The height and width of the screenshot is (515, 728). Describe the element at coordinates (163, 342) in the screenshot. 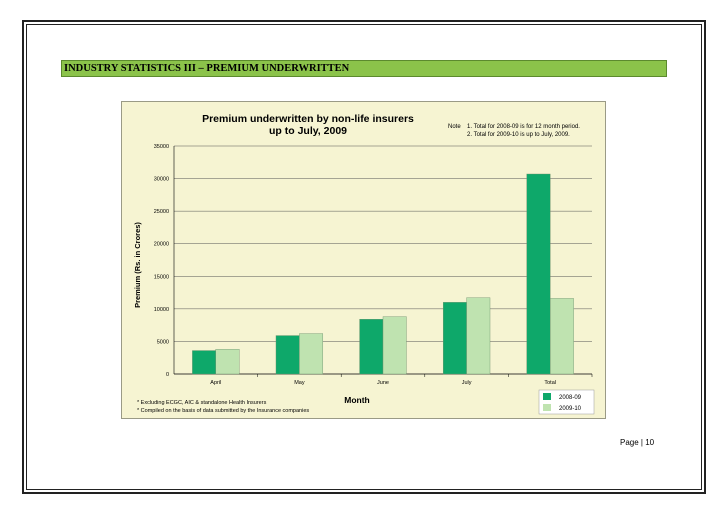

I see `y-tick-5000: 5000` at that location.